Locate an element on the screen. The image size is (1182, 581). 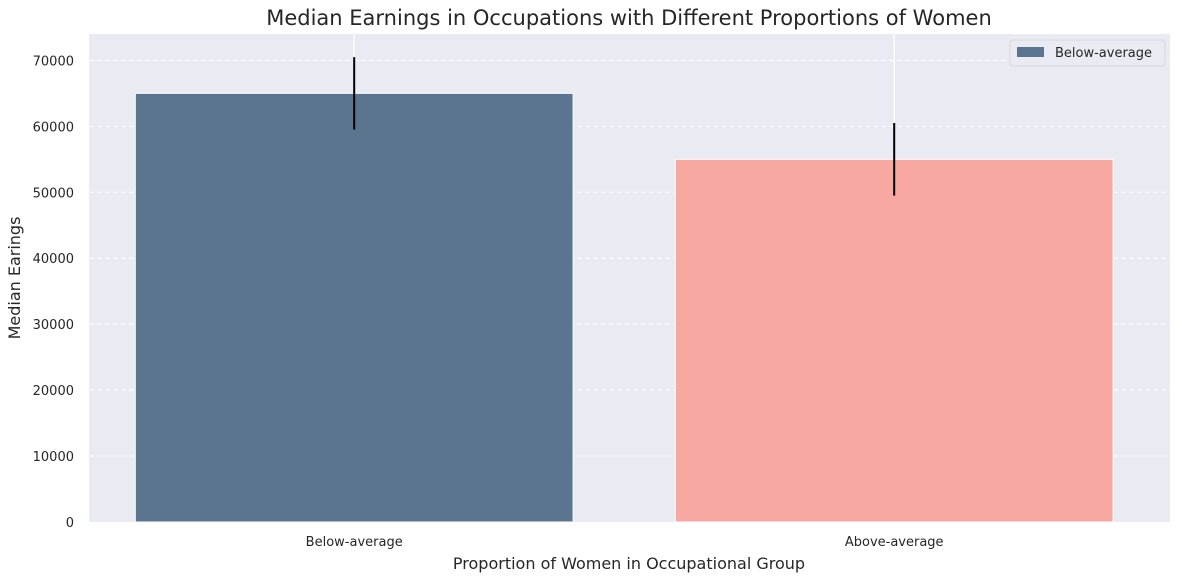
y-tick-label: 40000 is located at coordinates (53, 259).